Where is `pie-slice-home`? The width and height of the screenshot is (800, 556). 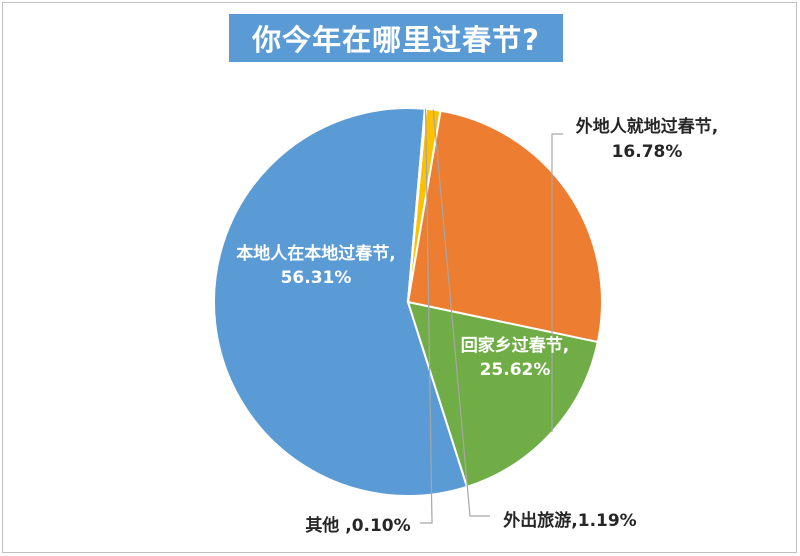 pie-slice-home is located at coordinates (504, 226).